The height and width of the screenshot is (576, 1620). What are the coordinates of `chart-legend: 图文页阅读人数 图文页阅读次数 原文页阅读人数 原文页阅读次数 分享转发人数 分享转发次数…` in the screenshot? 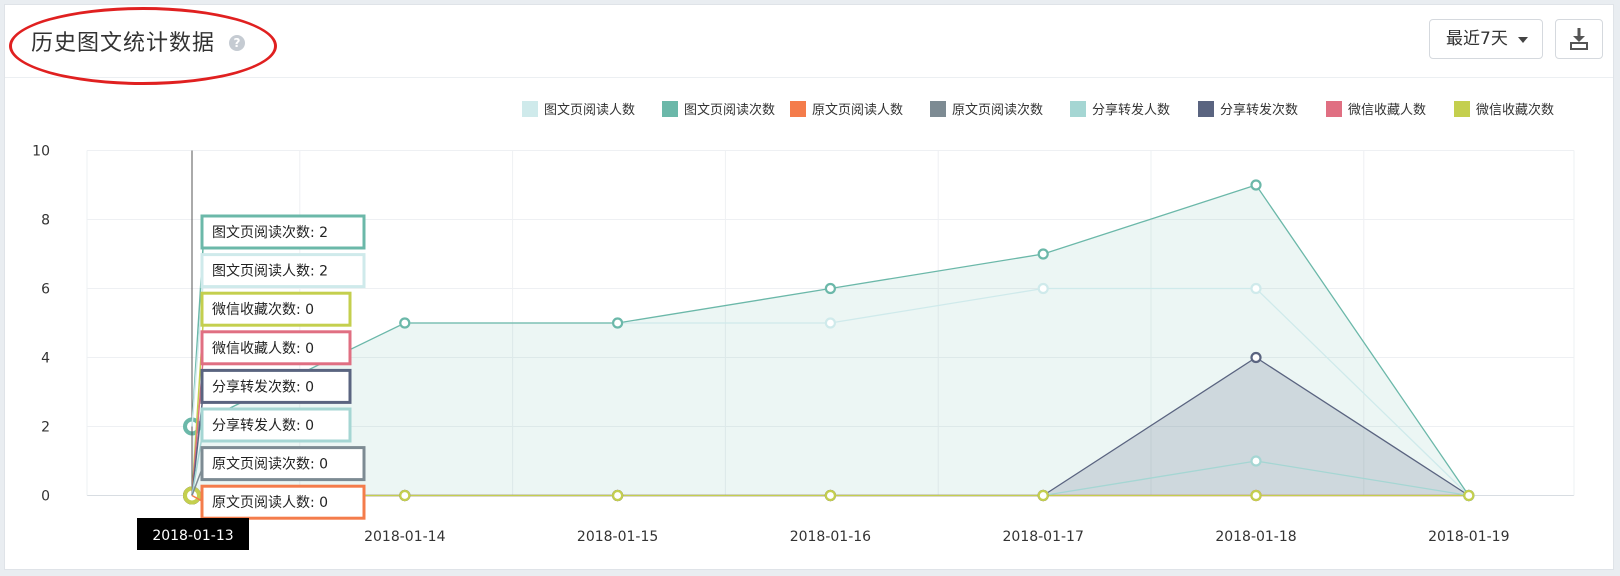 It's located at (1038, 109).